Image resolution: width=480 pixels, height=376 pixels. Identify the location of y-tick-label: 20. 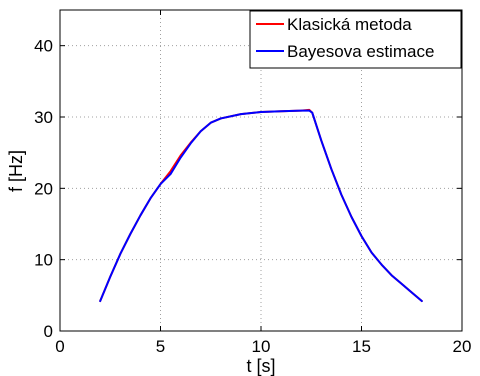
(43, 188).